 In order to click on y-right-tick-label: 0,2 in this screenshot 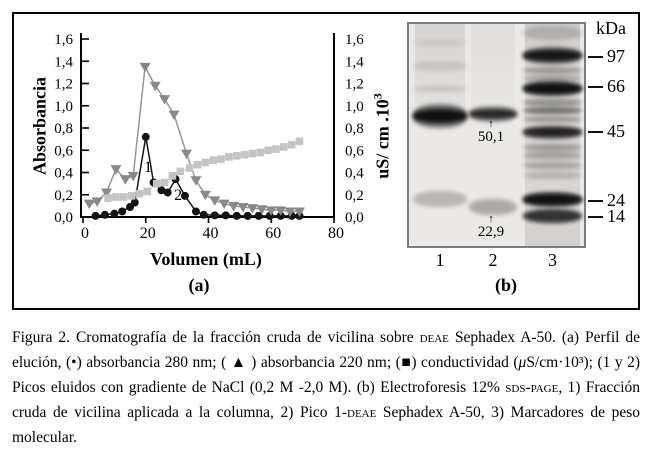, I will do `click(354, 196)`.